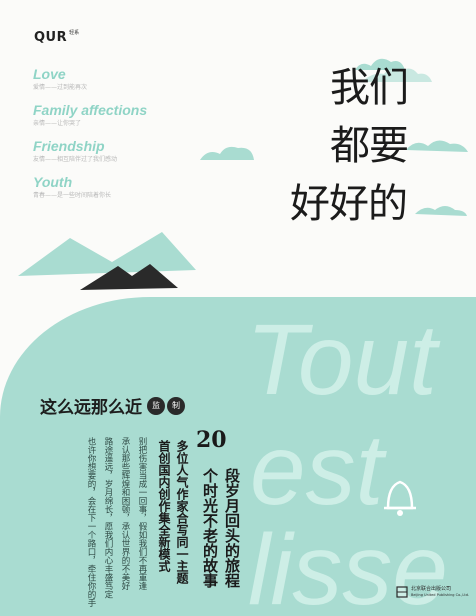 The width and height of the screenshot is (476, 616). Describe the element at coordinates (349, 204) in the screenshot. I see `title-line-3: 好好的` at that location.